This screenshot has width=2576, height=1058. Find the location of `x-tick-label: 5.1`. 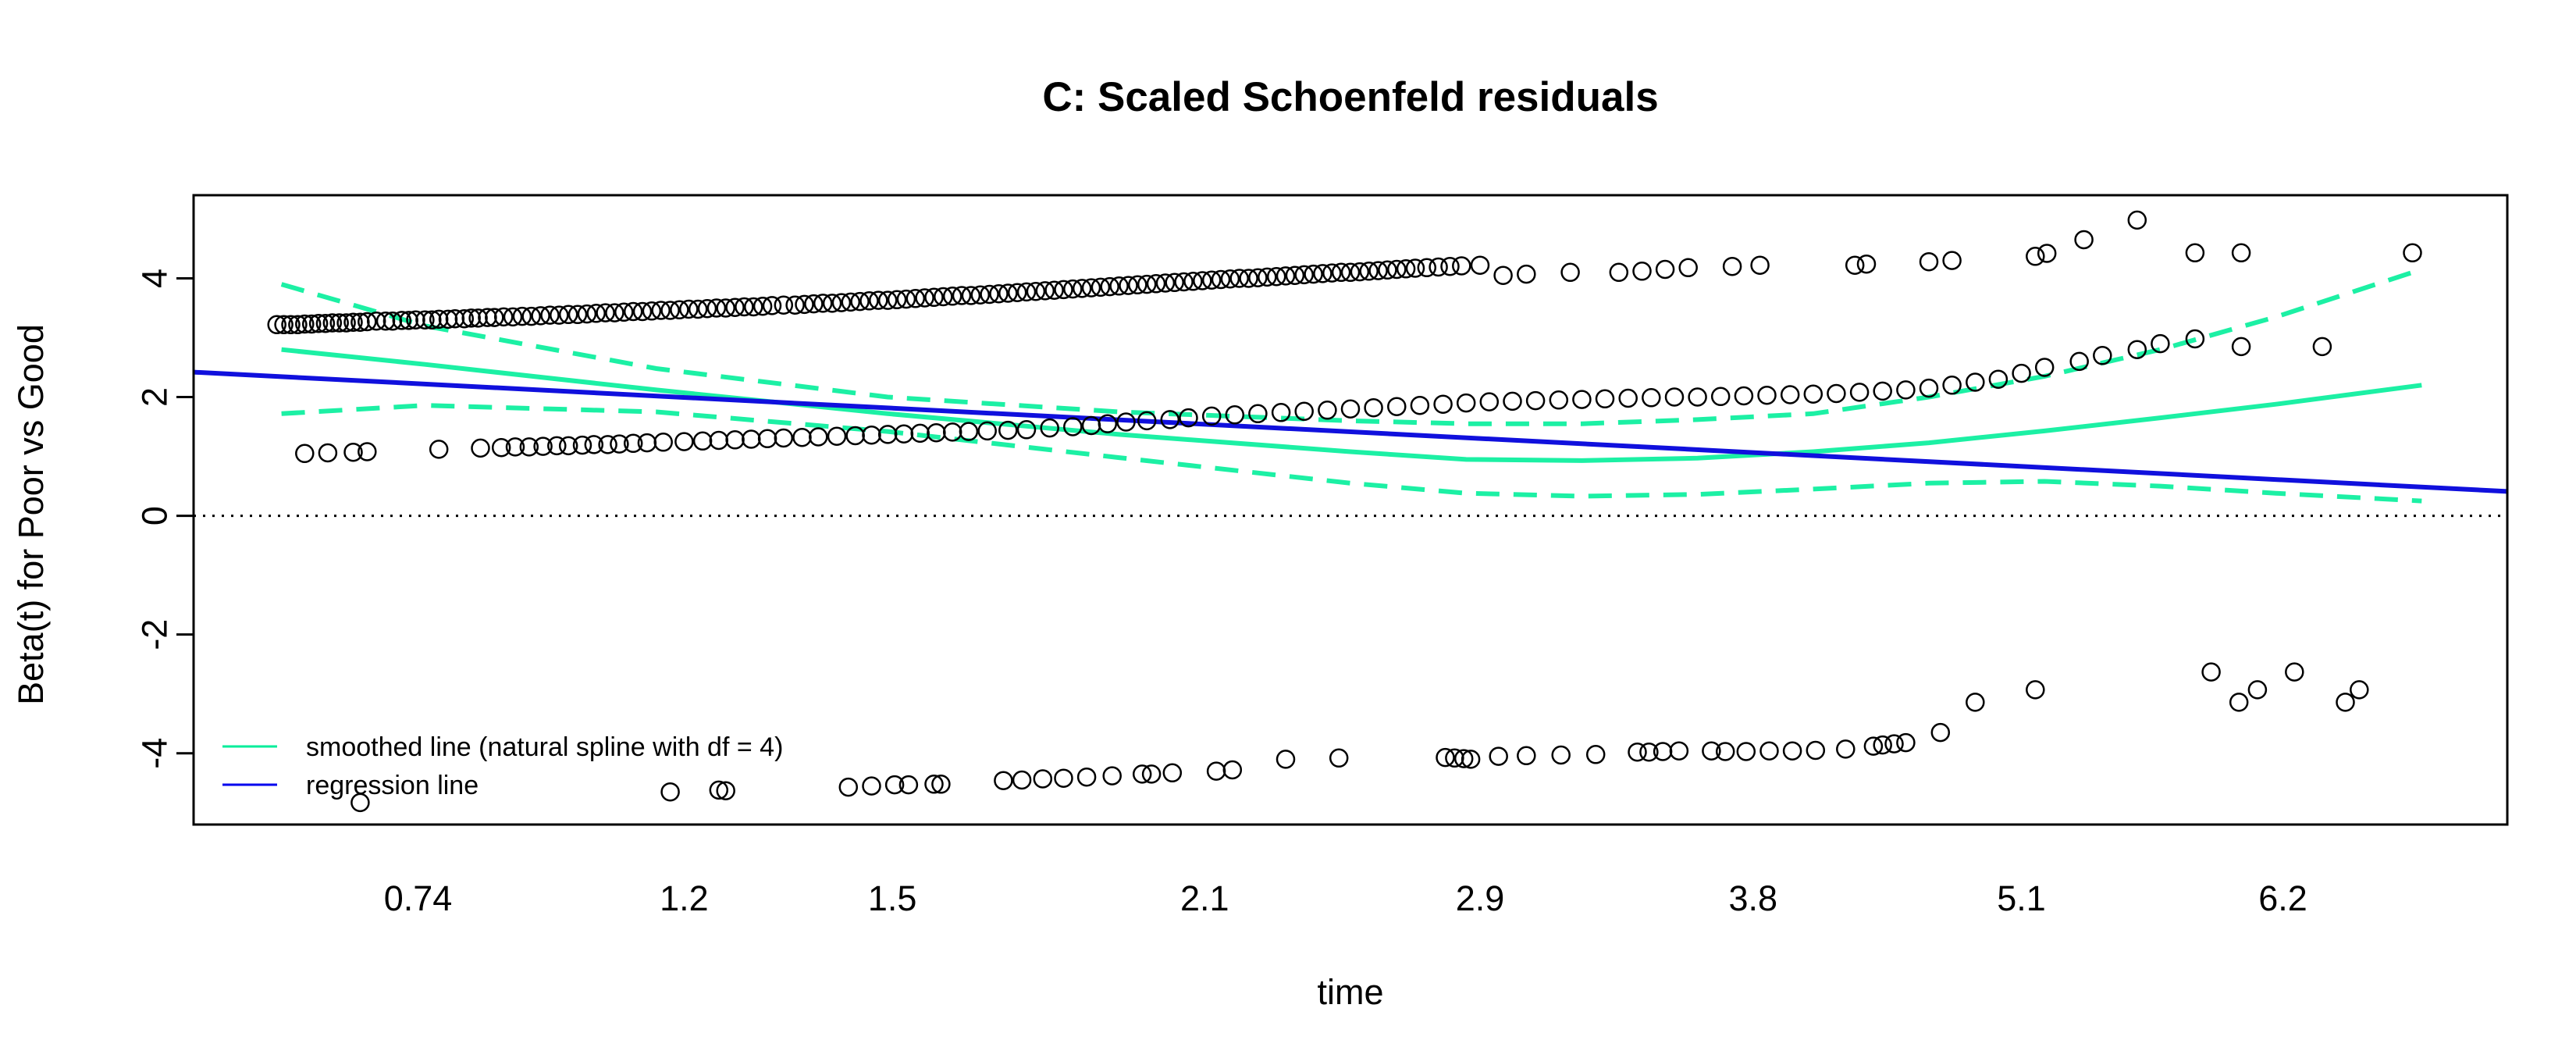

x-tick-label: 5.1 is located at coordinates (2021, 898).